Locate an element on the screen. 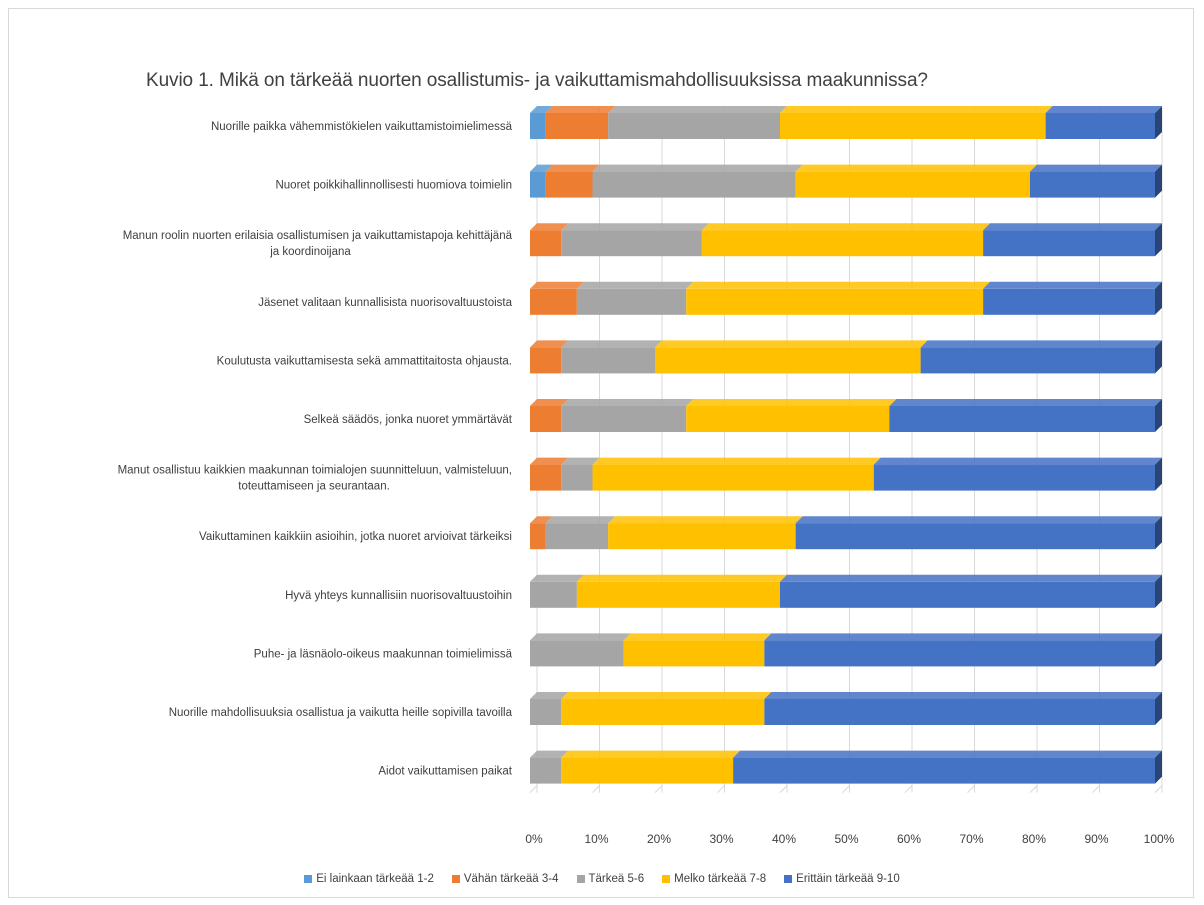 The image size is (1204, 905). x-tick-label: 80% is located at coordinates (1034, 839).